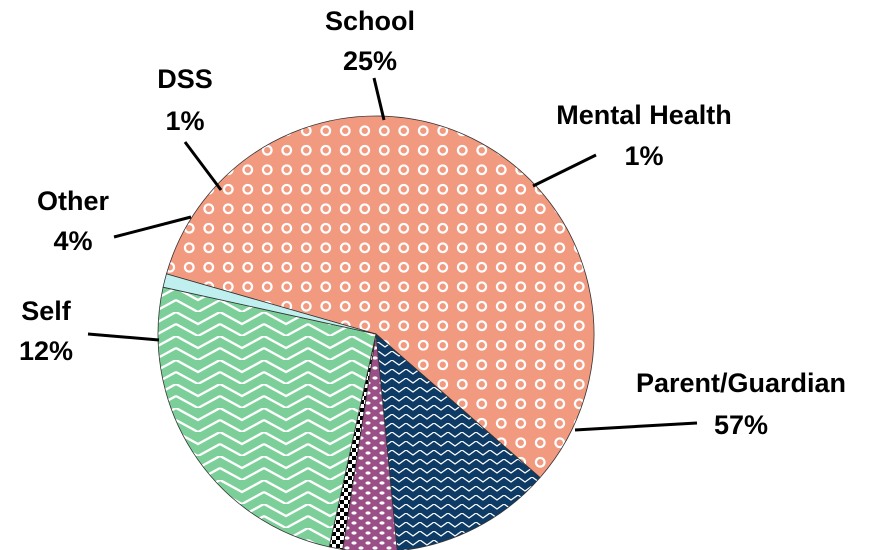 This screenshot has width=882, height=550. What do you see at coordinates (370, 21) in the screenshot?
I see `slice-label-school: School` at bounding box center [370, 21].